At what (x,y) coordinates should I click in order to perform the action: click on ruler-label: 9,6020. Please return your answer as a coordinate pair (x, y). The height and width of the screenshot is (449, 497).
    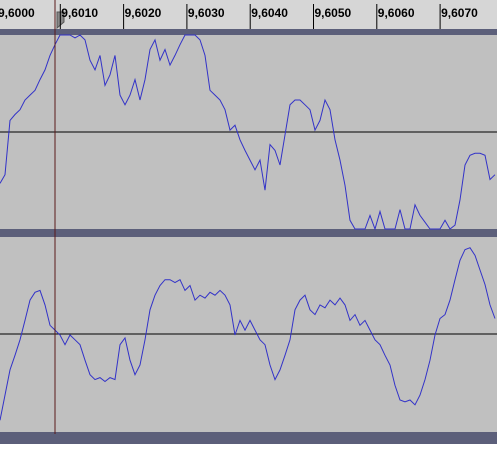
    Looking at the image, I should click on (143, 13).